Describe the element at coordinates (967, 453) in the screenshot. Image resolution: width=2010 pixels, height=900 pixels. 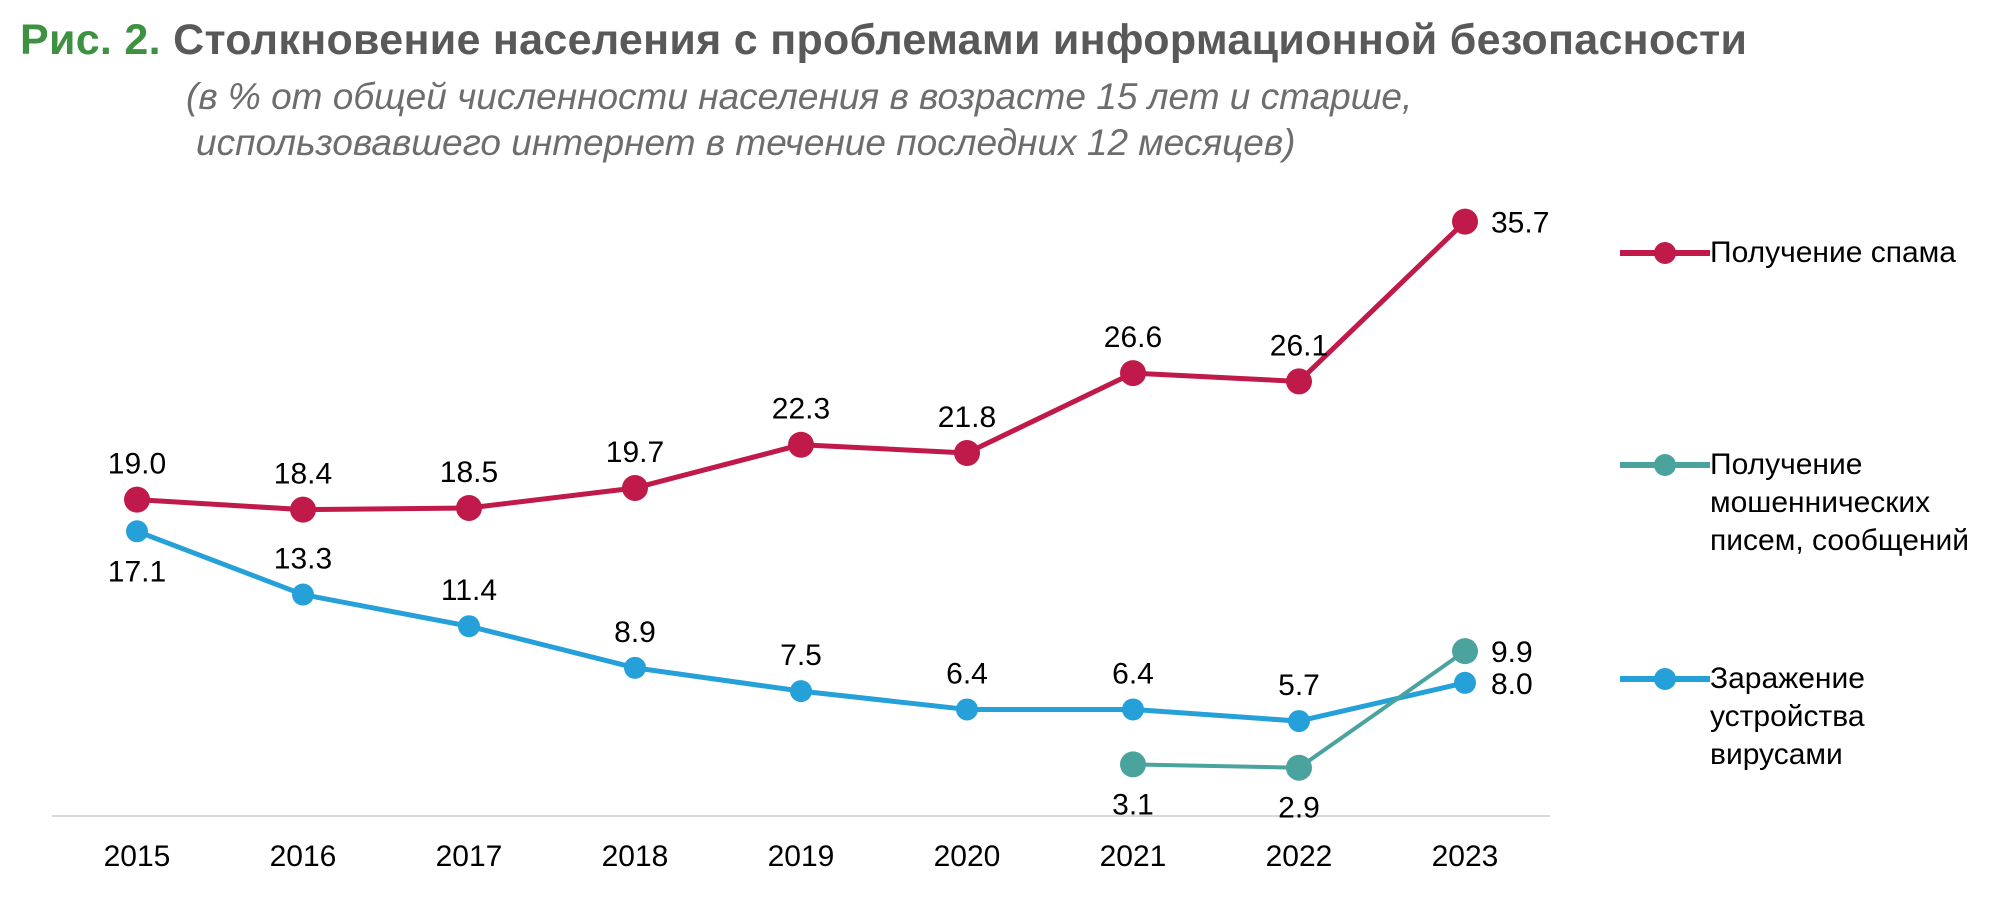
I see `data-point-0-2020` at that location.